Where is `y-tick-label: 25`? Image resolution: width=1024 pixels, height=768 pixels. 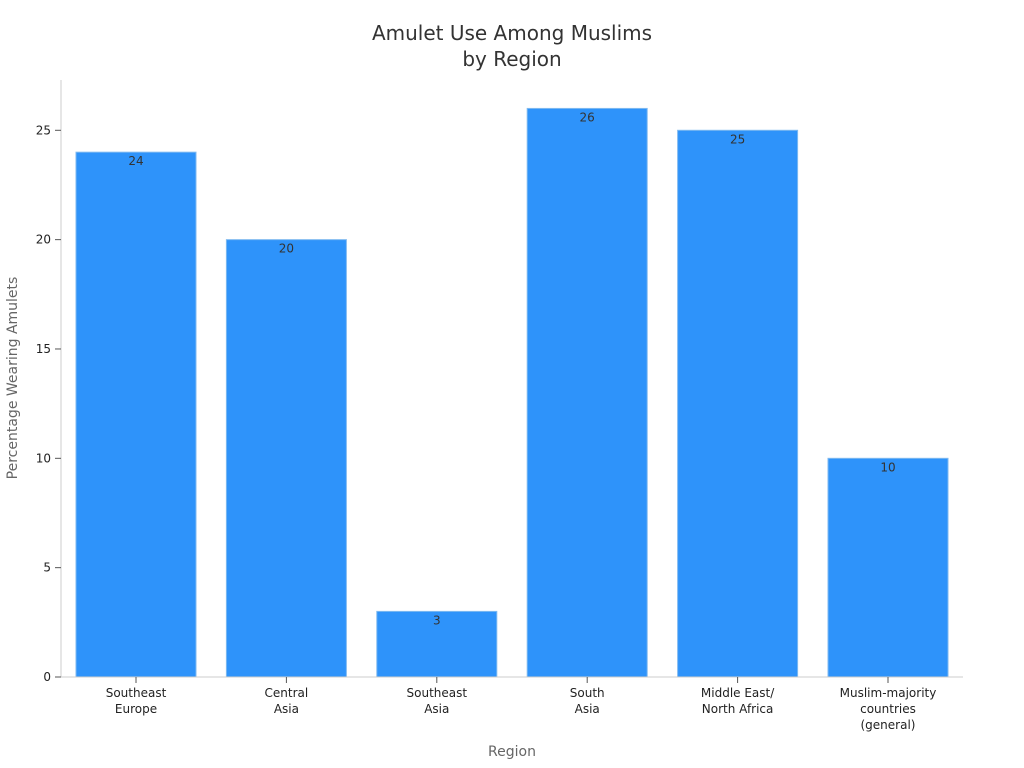
y-tick-label: 25 is located at coordinates (43, 130).